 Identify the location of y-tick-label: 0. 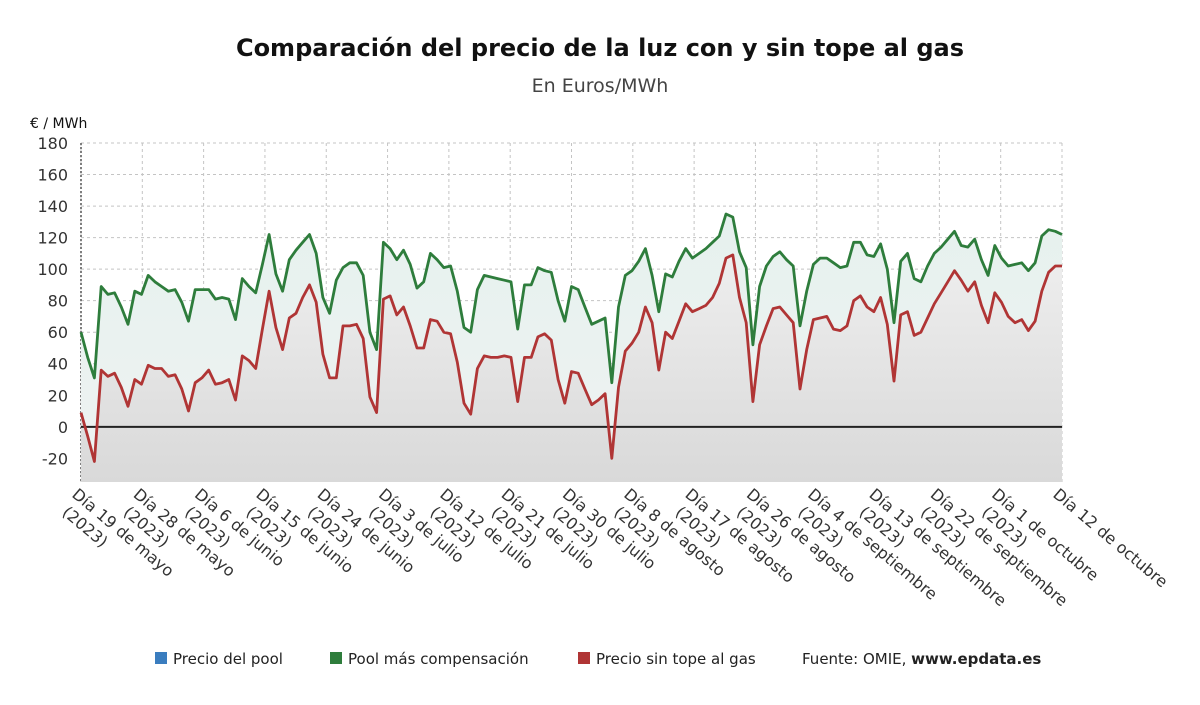
(63, 427).